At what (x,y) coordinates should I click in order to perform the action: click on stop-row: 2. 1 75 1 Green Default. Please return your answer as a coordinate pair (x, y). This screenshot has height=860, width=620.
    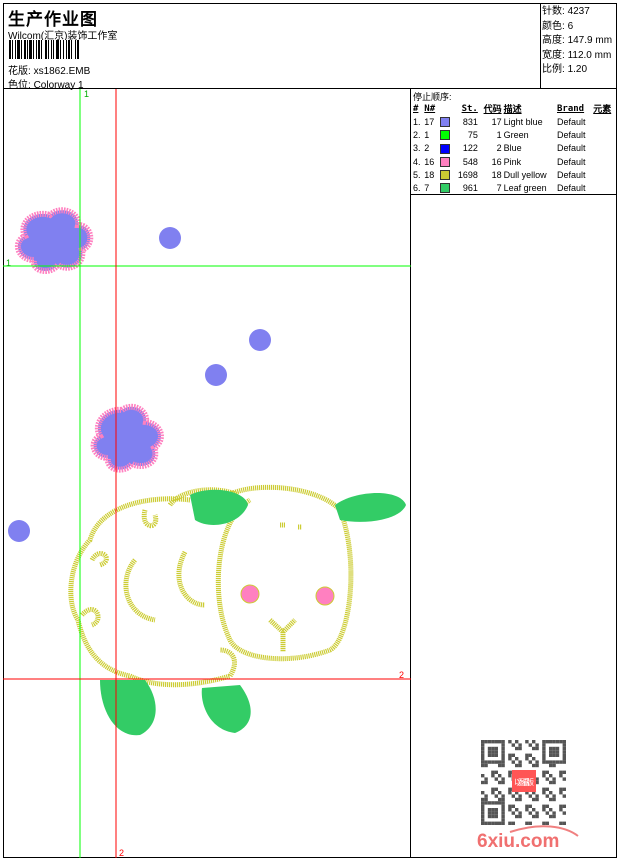
    Looking at the image, I should click on (499, 135).